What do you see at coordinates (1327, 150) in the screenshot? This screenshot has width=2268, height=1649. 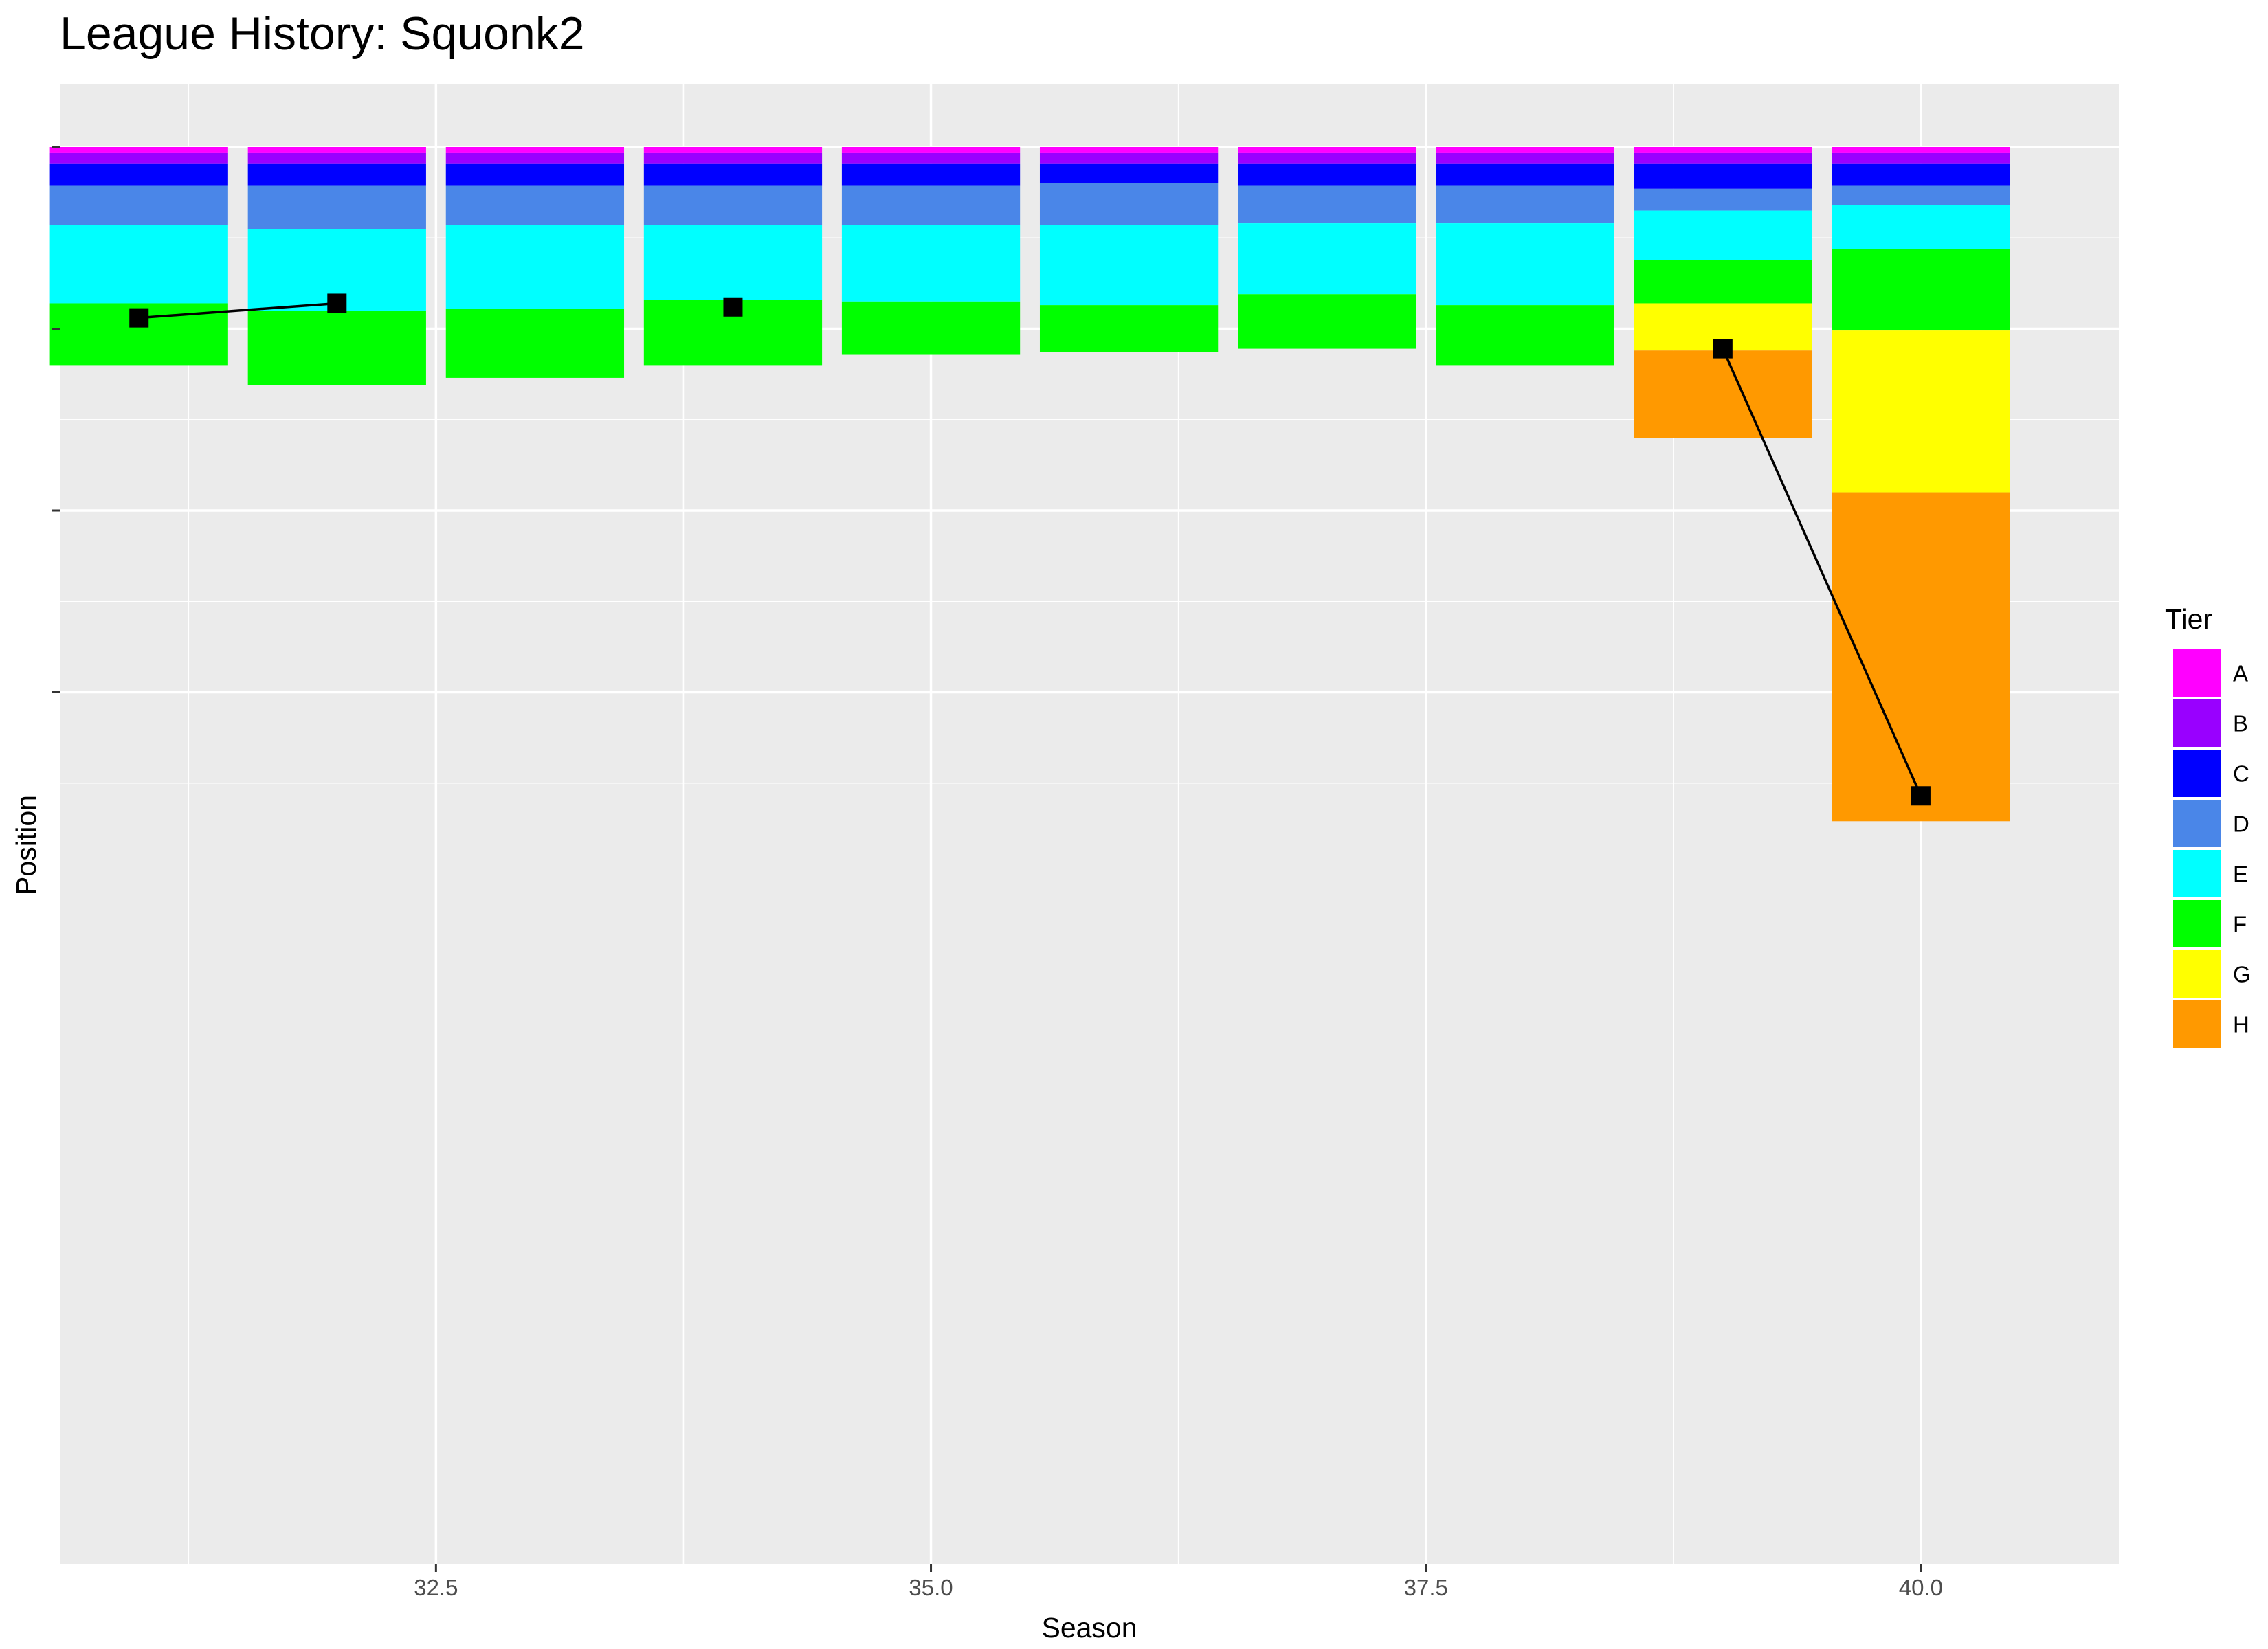 I see `bar-segment-37-A` at bounding box center [1327, 150].